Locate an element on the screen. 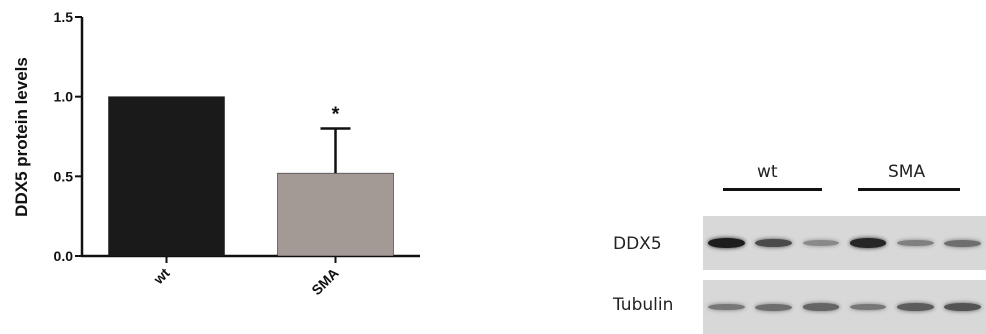 The width and height of the screenshot is (986, 334). blot-strip-ddx5 is located at coordinates (844, 243).